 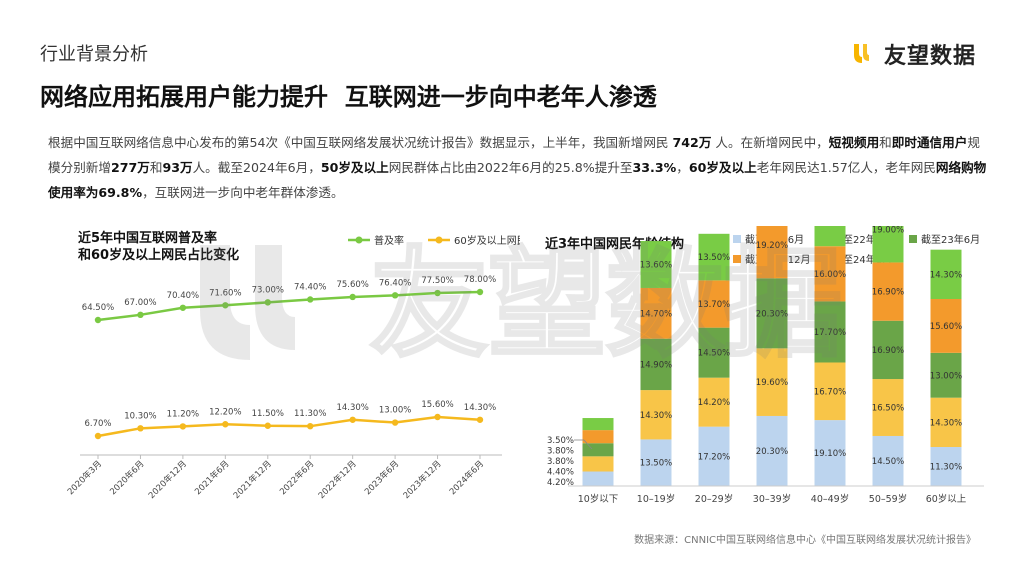 I want to click on data-label-penetration: 70.40%, so click(x=183, y=296).